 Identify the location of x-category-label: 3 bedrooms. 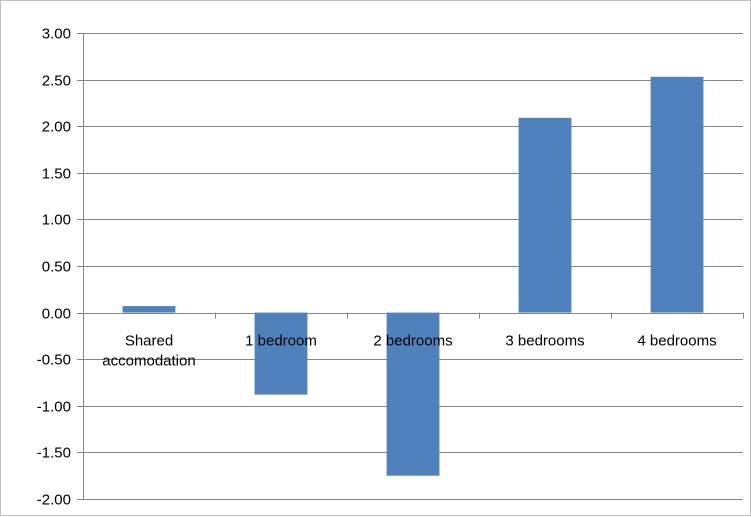
(544, 341).